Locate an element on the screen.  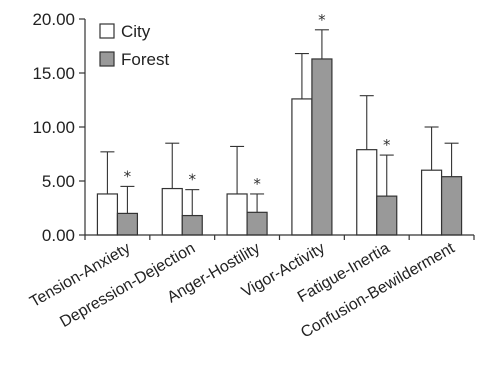
legend: City Forest is located at coordinates (134, 45).